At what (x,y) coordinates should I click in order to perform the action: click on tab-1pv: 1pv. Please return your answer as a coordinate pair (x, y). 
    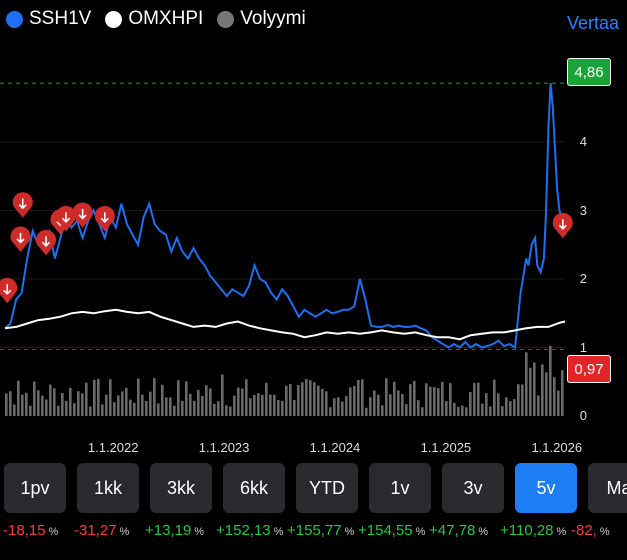
    Looking at the image, I should click on (35, 488).